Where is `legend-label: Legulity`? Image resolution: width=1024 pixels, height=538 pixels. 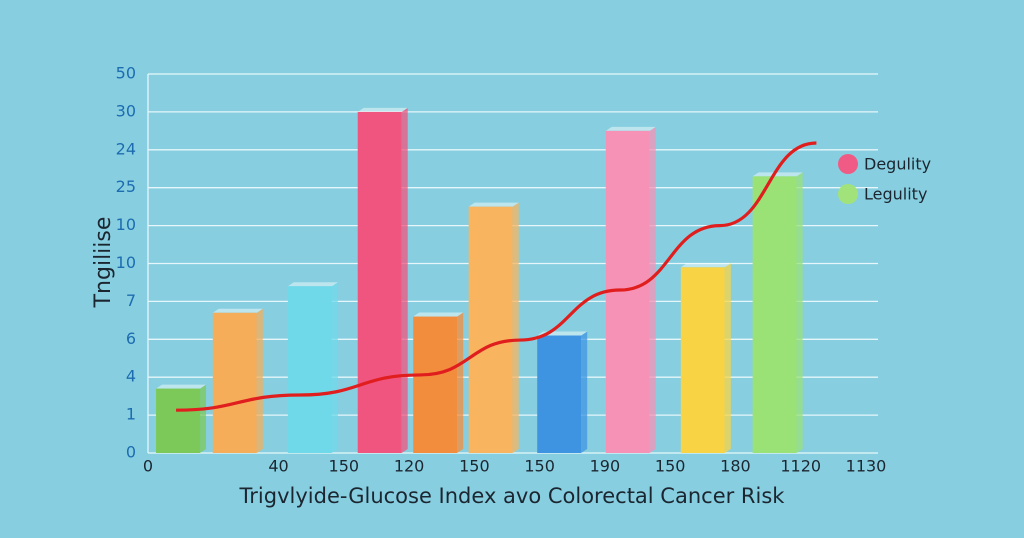 legend-label: Legulity is located at coordinates (895, 194).